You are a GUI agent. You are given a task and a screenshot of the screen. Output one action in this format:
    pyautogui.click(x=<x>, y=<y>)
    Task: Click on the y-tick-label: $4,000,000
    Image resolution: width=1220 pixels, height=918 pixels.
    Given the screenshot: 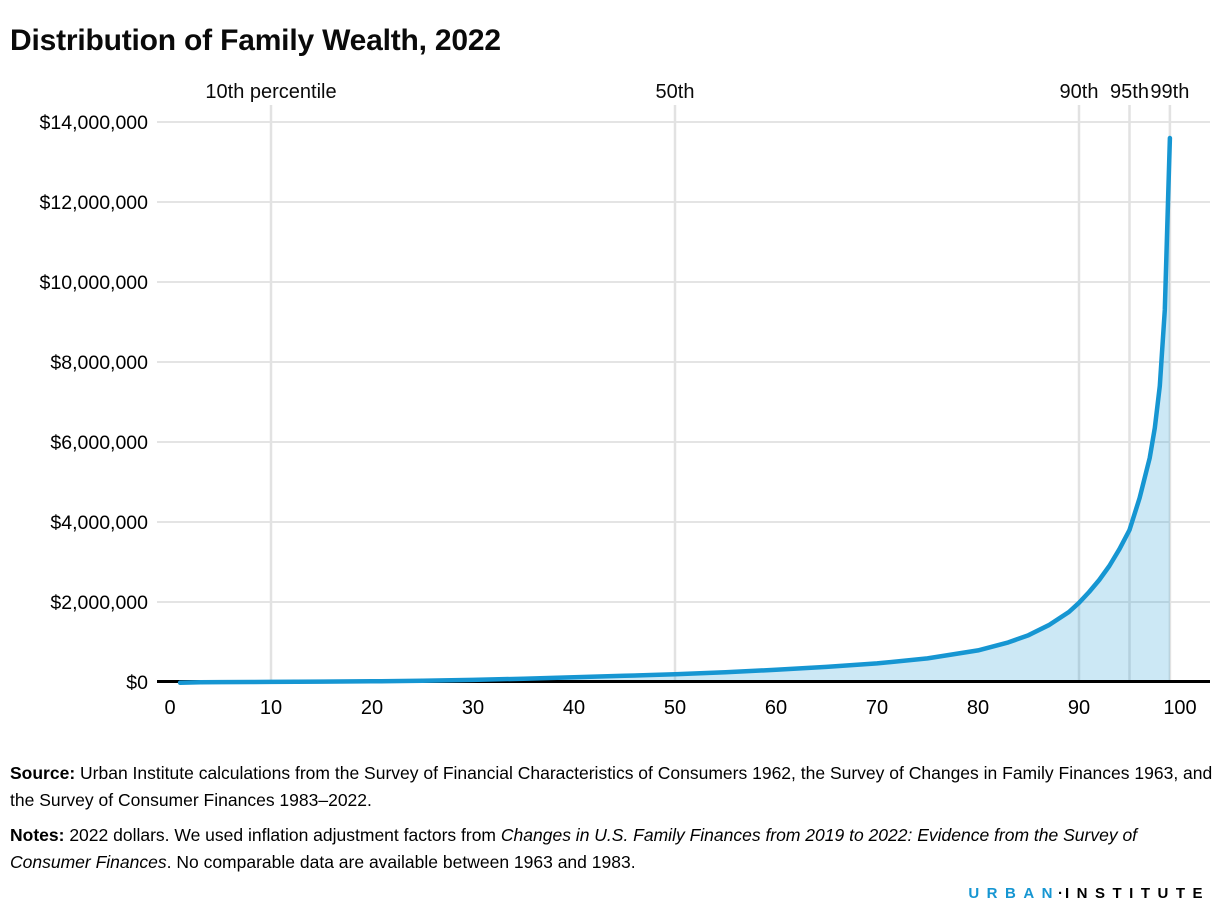 What is the action you would take?
    pyautogui.click(x=99, y=523)
    